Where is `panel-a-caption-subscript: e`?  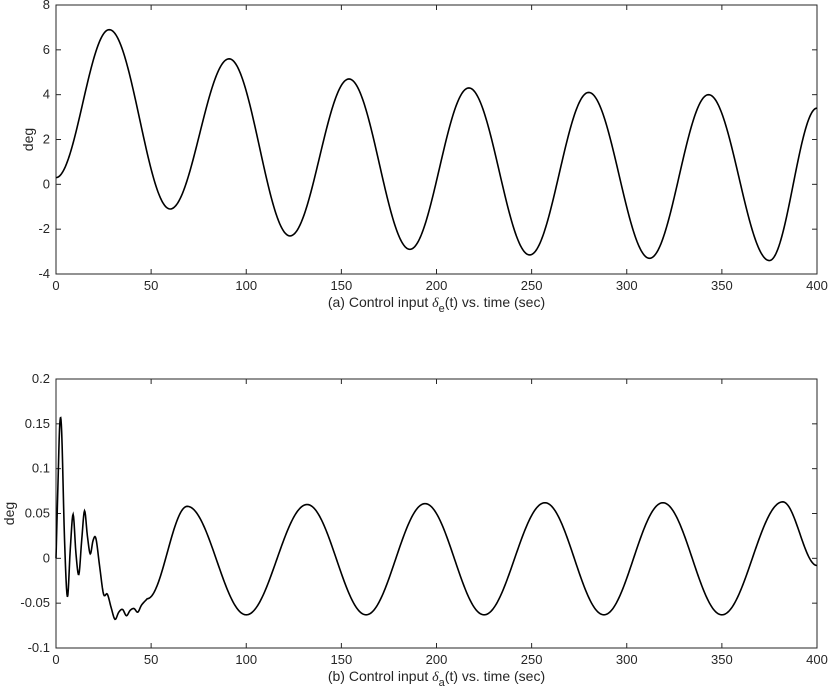 panel-a-caption-subscript: e is located at coordinates (442, 309).